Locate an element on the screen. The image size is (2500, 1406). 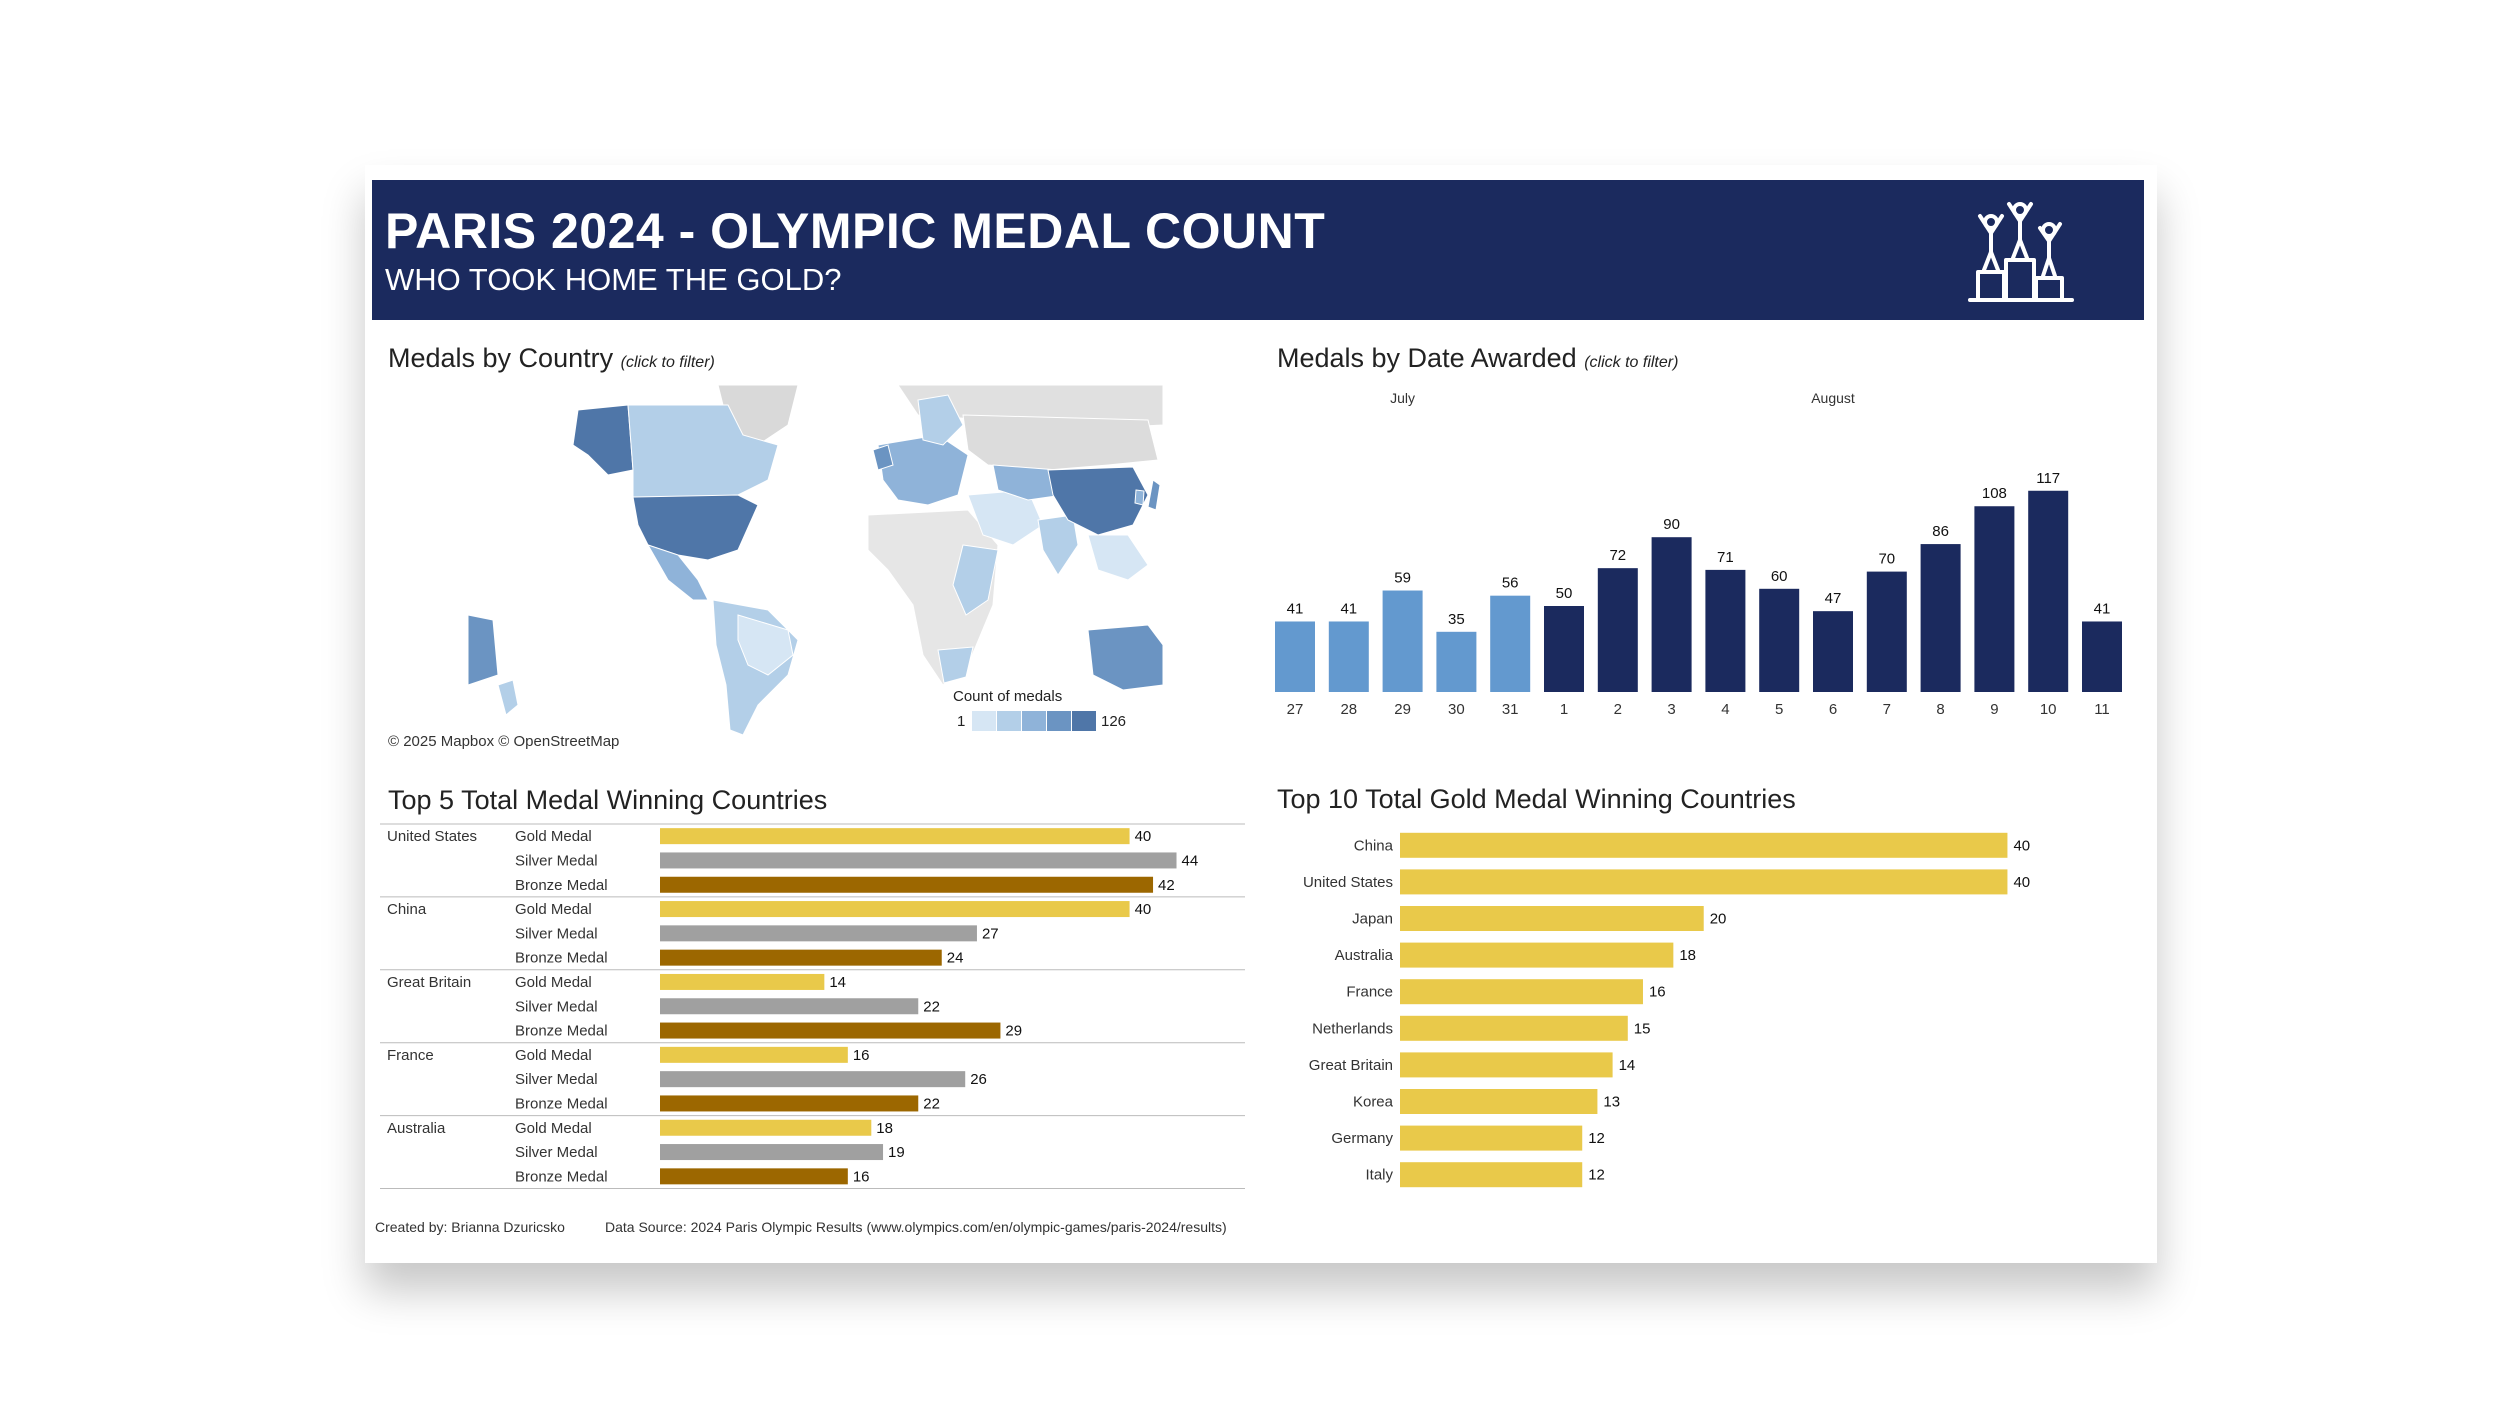
top5-bar-value: 19 is located at coordinates (896, 1152).